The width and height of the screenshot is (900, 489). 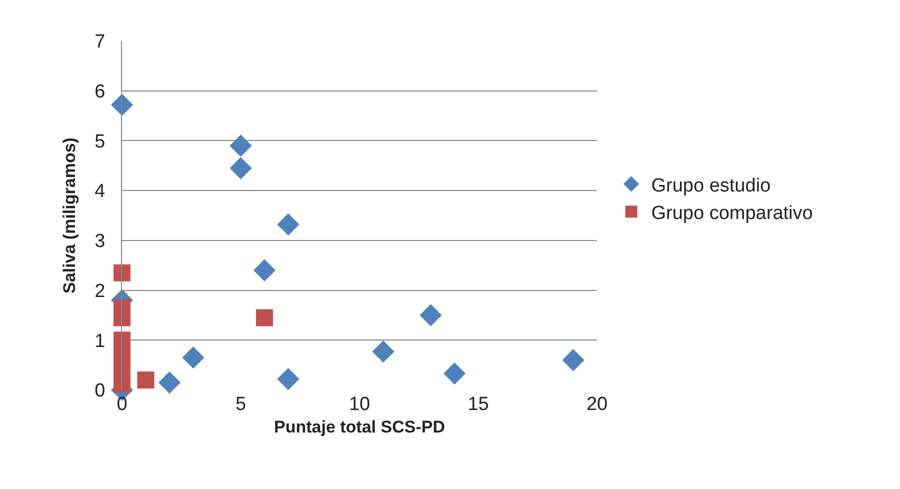 I want to click on y-tick-label: 5, so click(x=100, y=141).